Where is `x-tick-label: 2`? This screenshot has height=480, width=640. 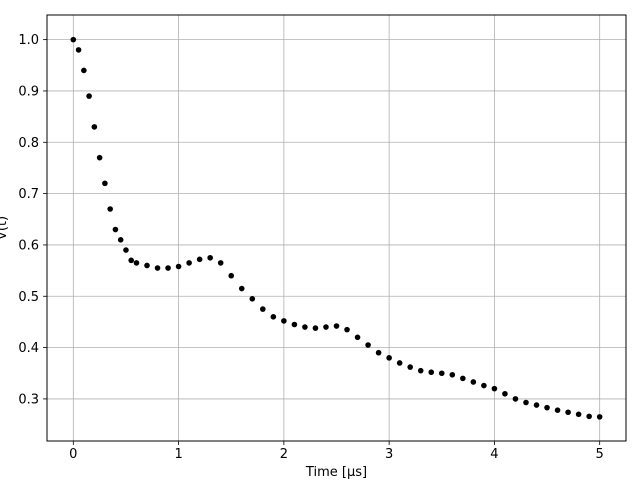
x-tick-label: 2 is located at coordinates (284, 454).